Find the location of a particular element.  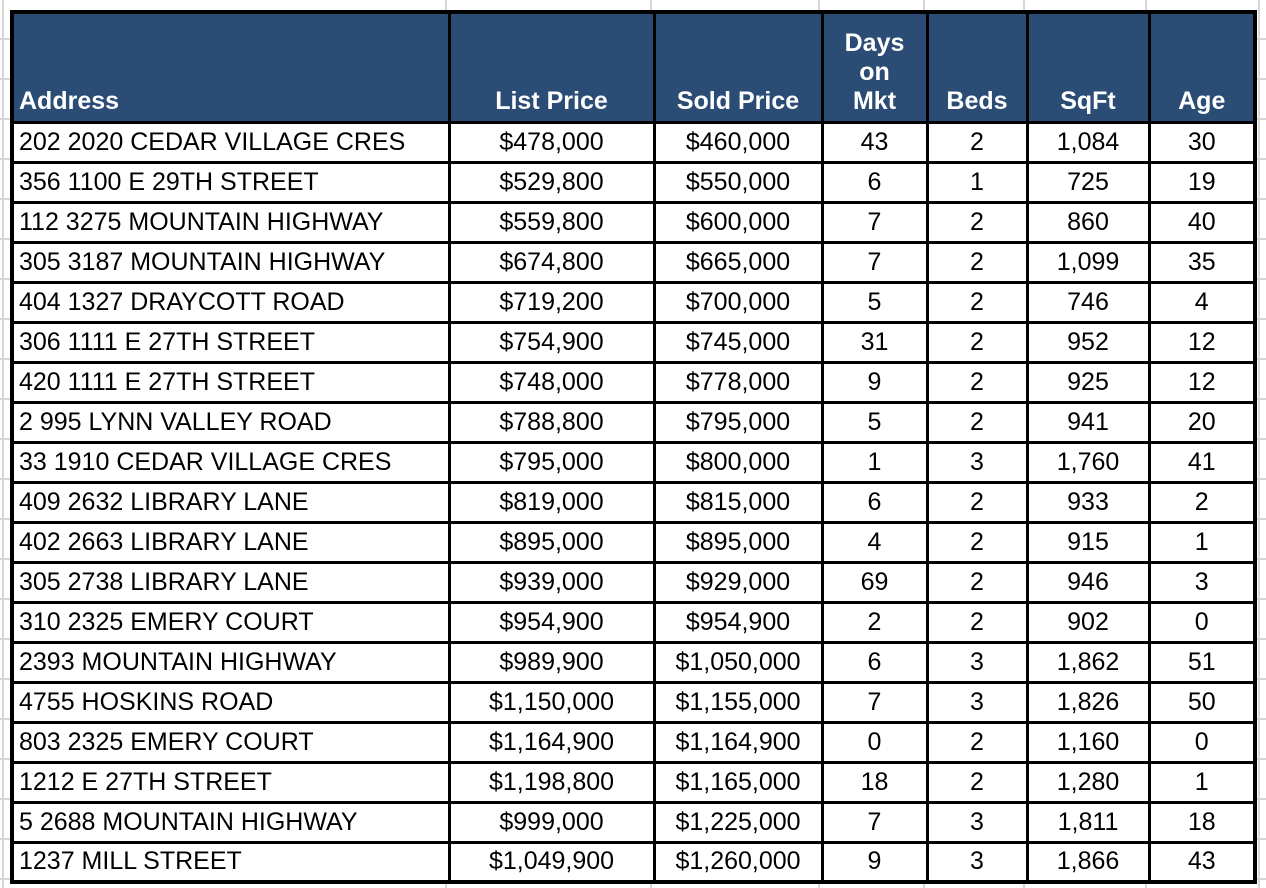

cell-address: 306 1111 E 27TH STREET is located at coordinates (230, 342).